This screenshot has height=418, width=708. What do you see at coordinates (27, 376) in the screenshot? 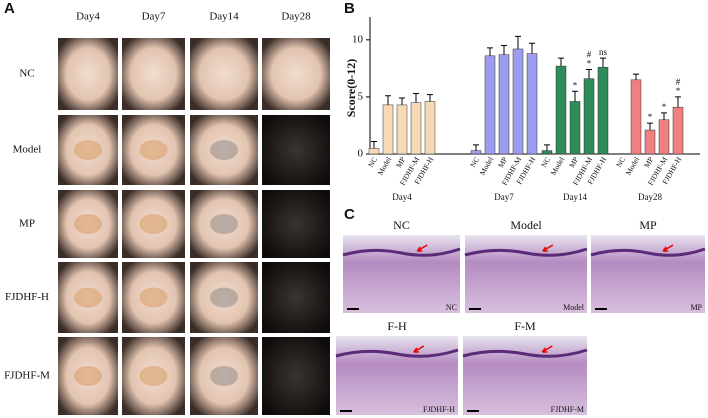
I see `row-label: FJDHF-M` at bounding box center [27, 376].